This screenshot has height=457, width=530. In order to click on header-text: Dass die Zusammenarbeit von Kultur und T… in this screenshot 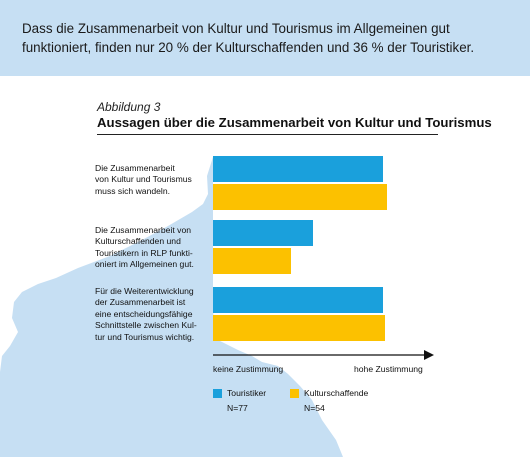, I will do `click(248, 38)`.